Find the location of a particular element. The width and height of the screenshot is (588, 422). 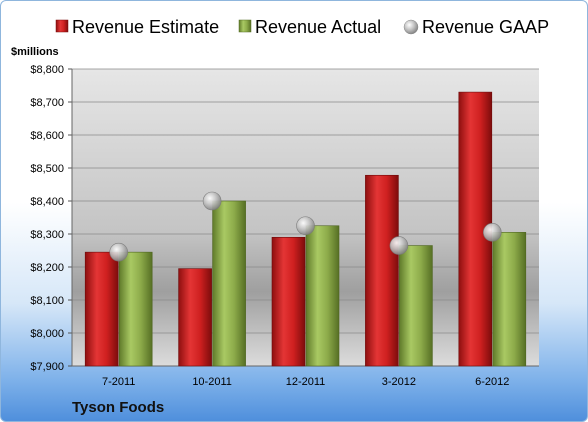

legend-label-revenue-gaap: Revenue GAAP is located at coordinates (485, 27).